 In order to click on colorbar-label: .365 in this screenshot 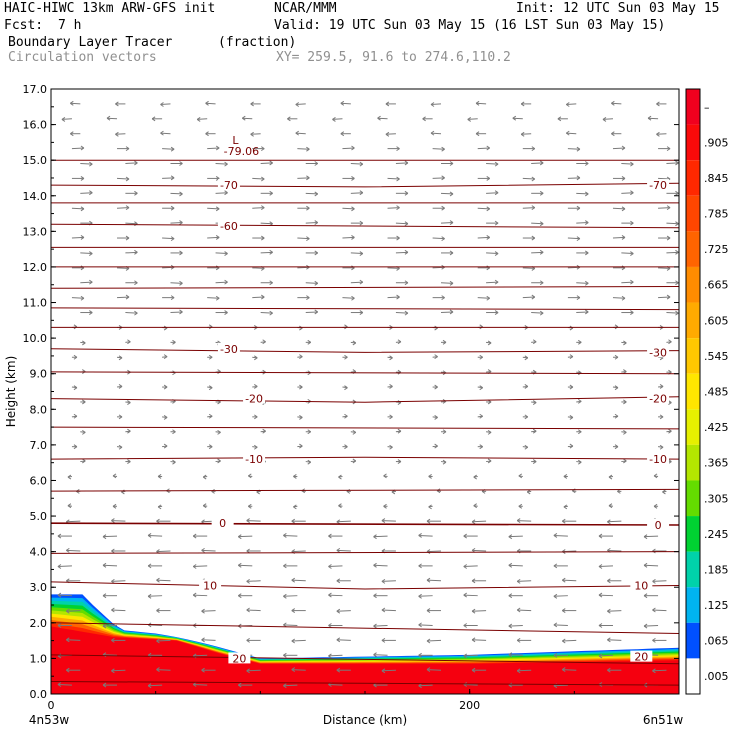, I will do `click(716, 463)`.